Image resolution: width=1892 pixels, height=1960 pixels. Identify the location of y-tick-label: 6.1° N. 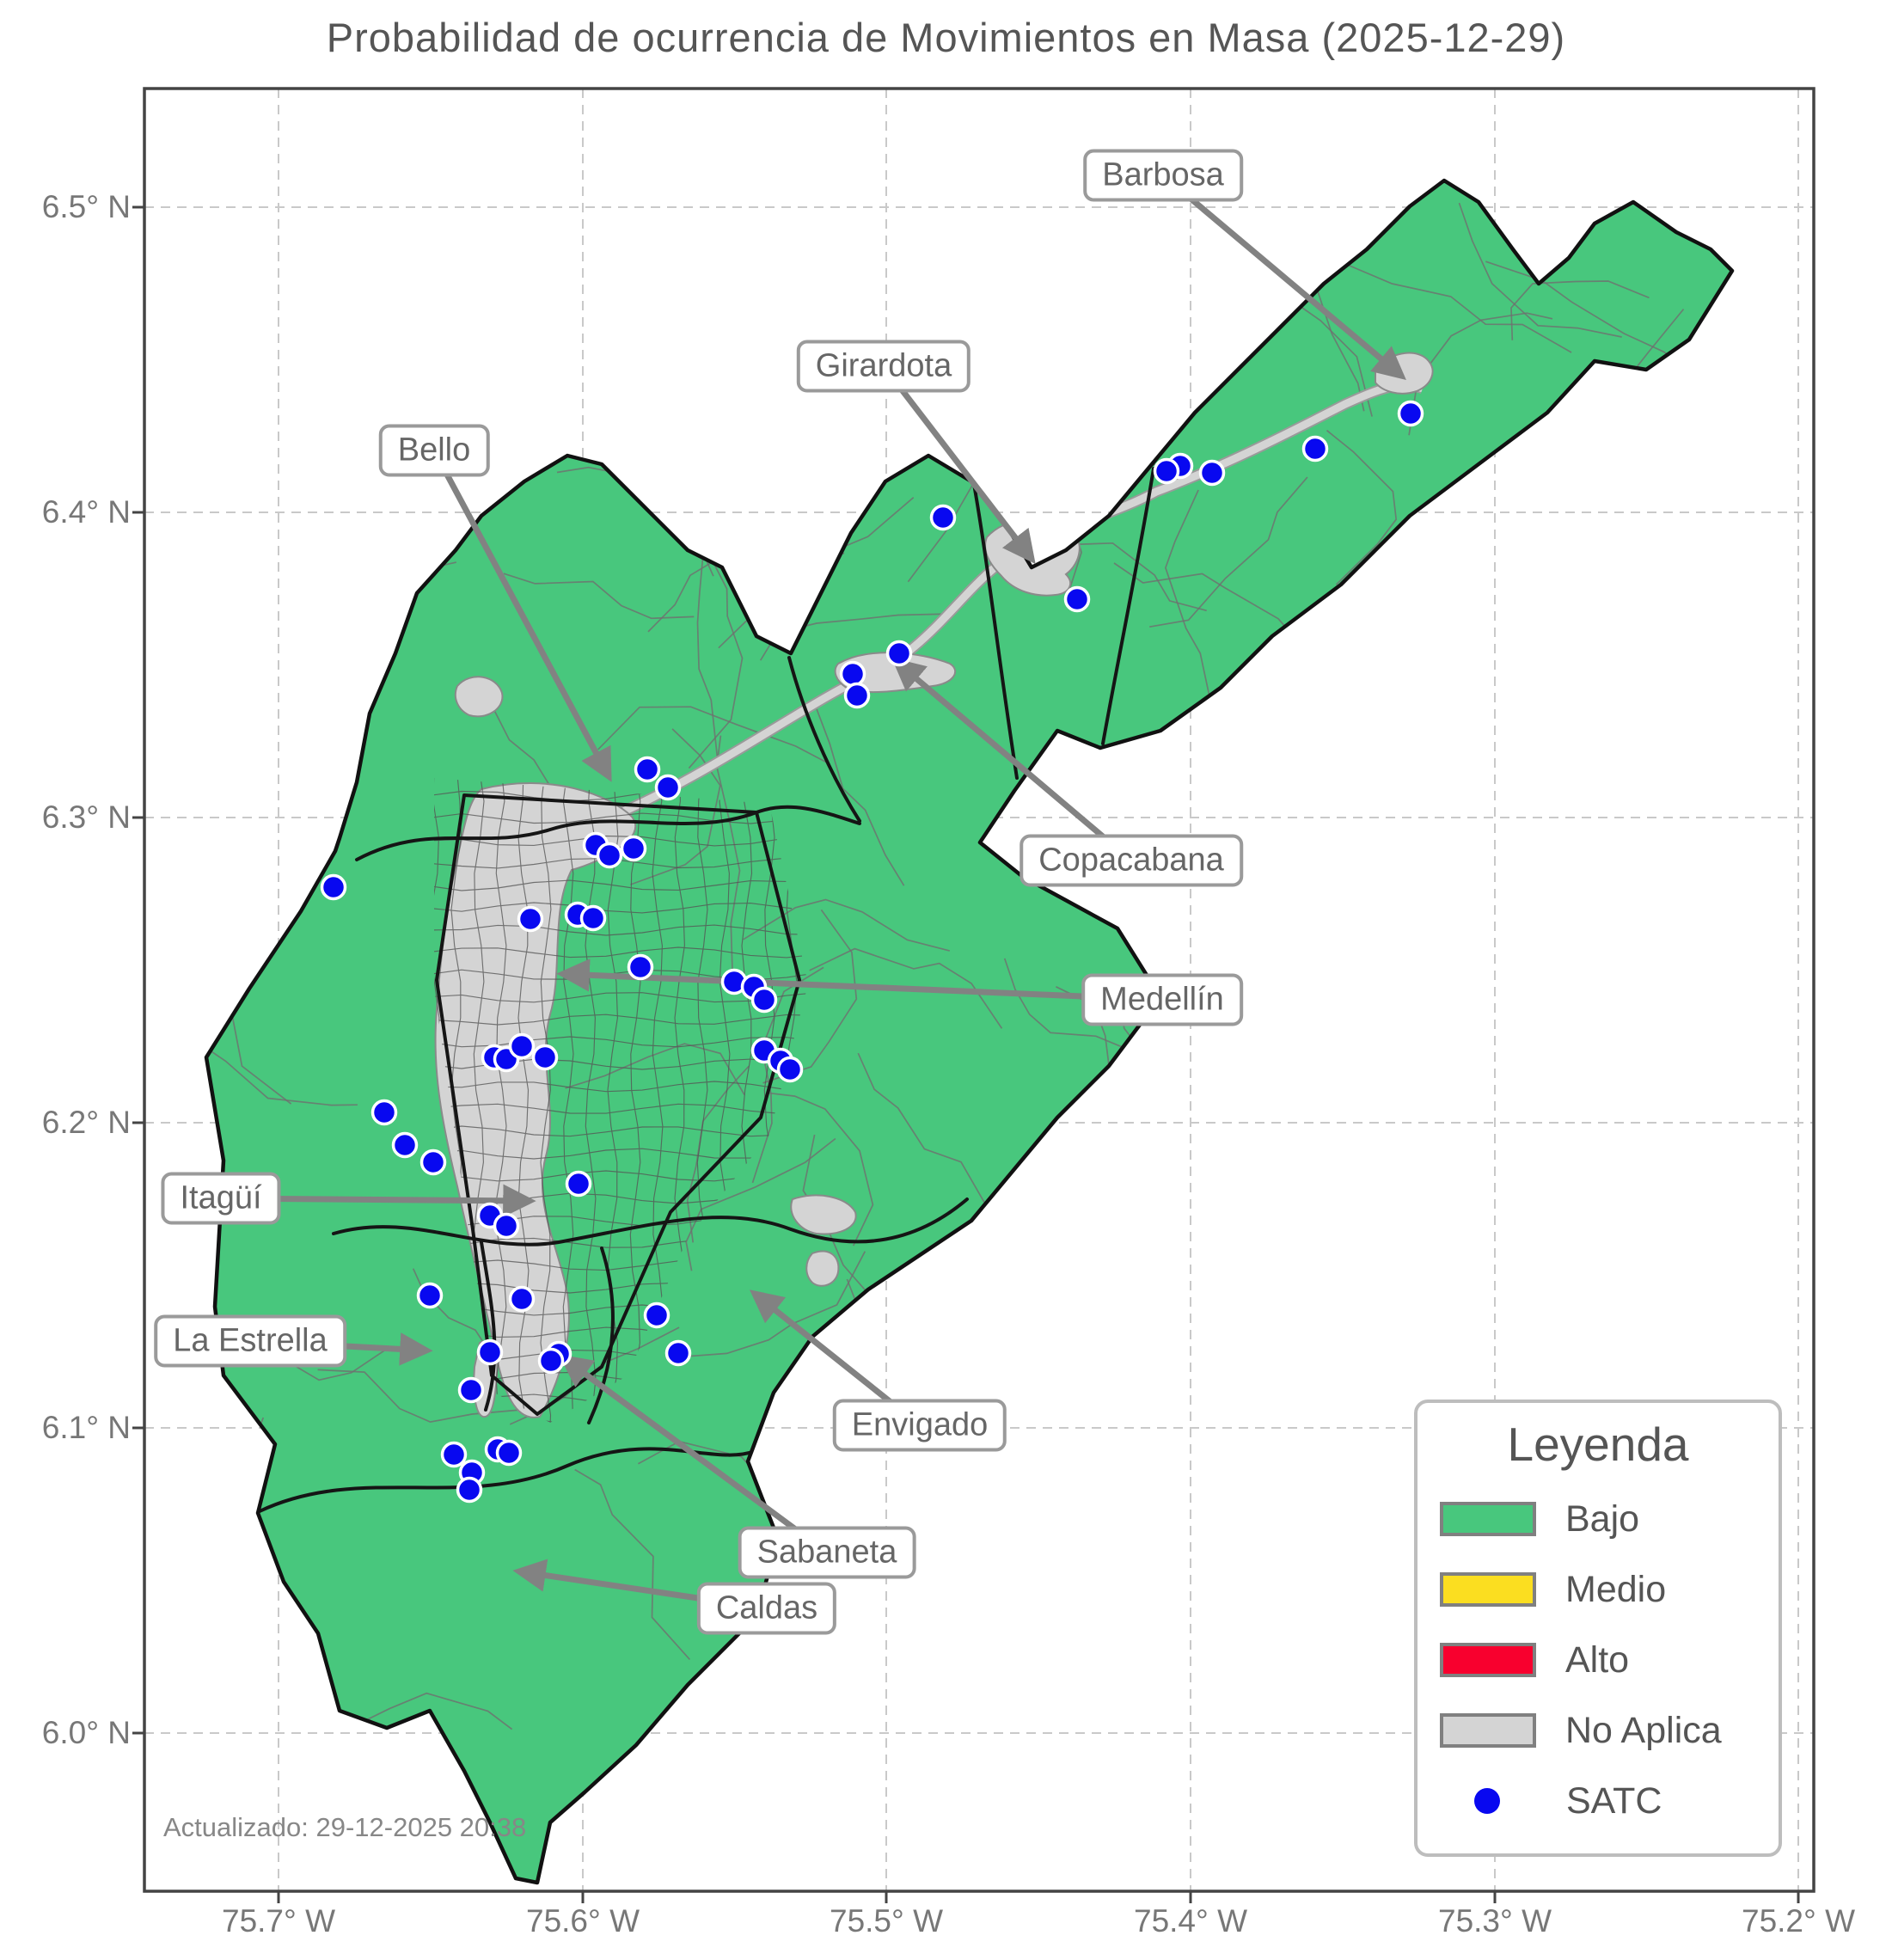
(86, 1427).